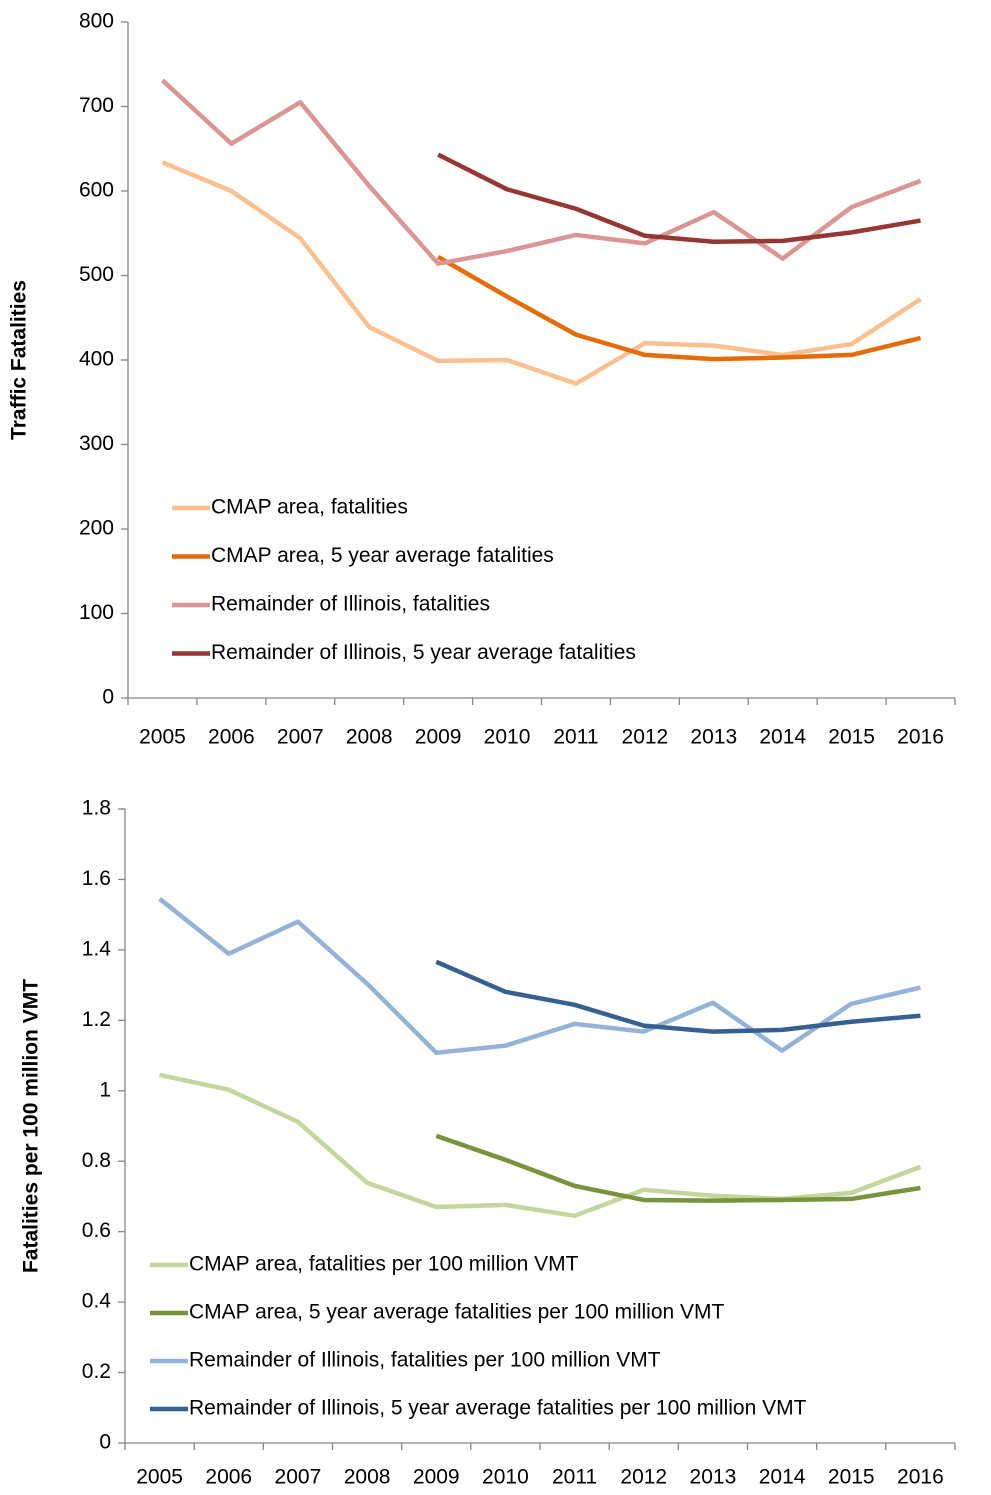 The height and width of the screenshot is (1495, 991). I want to click on y-tick-label: 800, so click(96, 21).